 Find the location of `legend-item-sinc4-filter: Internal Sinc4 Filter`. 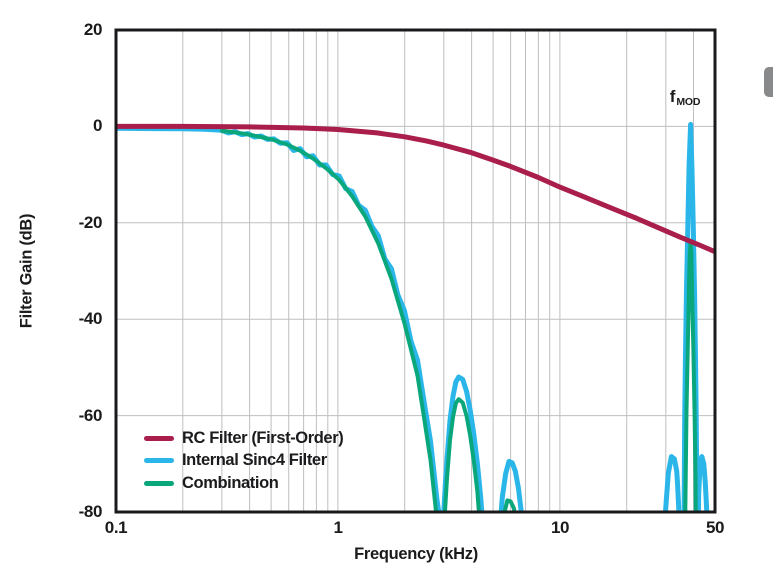

legend-item-sinc4-filter: Internal Sinc4 Filter is located at coordinates (243, 461).